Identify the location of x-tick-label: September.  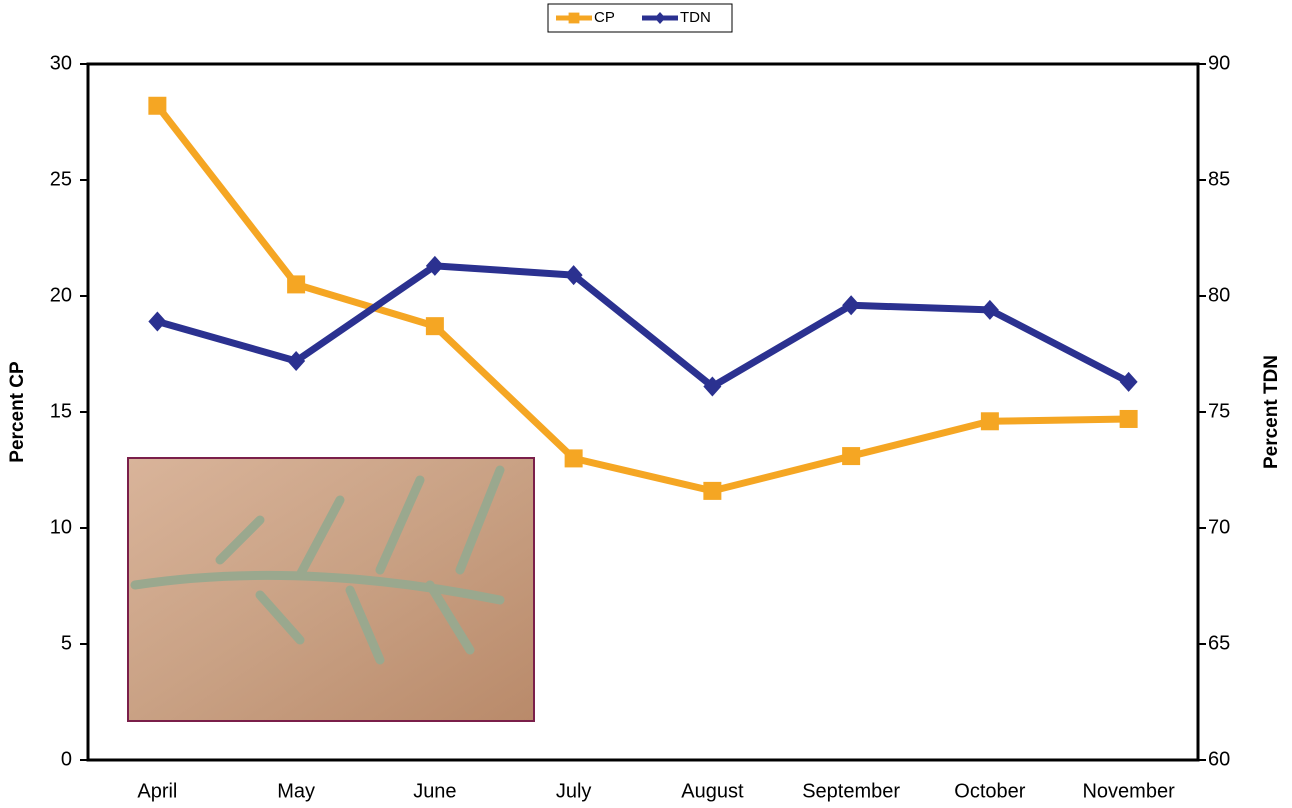
(851, 791).